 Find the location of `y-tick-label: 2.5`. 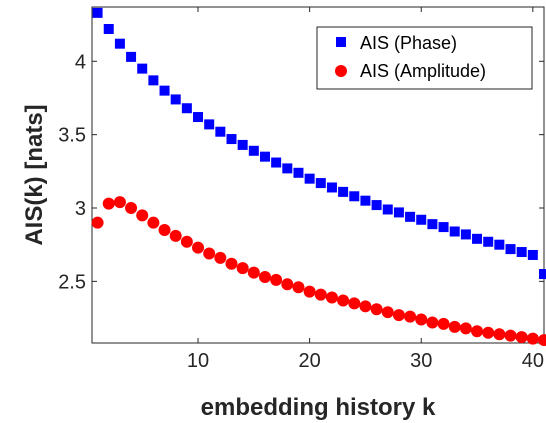

y-tick-label: 2.5 is located at coordinates (72, 282).